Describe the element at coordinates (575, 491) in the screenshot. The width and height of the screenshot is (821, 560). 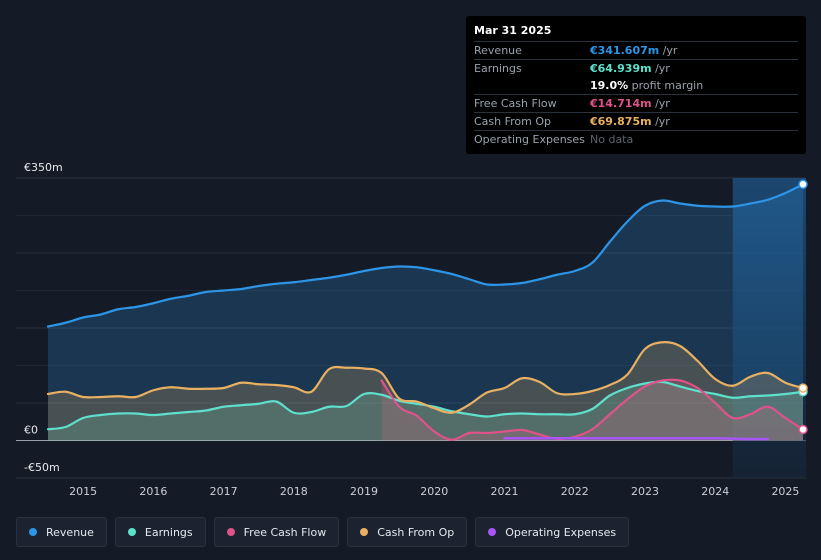
I see `x-tick-label: 2022` at that location.